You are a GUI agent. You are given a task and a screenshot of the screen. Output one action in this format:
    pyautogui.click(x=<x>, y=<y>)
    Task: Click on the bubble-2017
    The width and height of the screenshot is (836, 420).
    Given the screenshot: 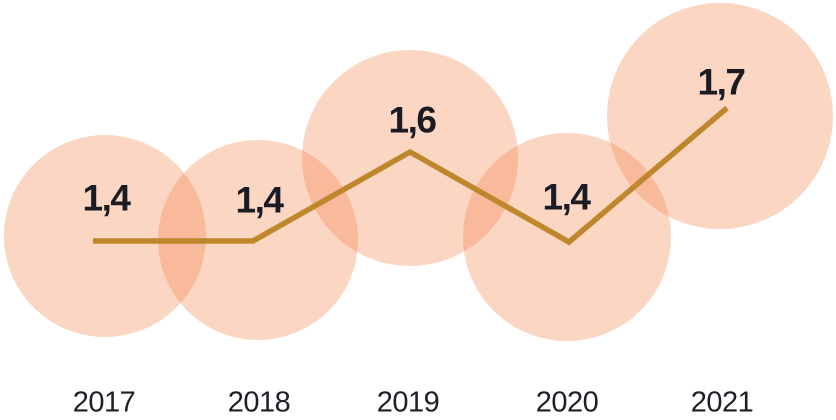 What is the action you would take?
    pyautogui.click(x=105, y=236)
    